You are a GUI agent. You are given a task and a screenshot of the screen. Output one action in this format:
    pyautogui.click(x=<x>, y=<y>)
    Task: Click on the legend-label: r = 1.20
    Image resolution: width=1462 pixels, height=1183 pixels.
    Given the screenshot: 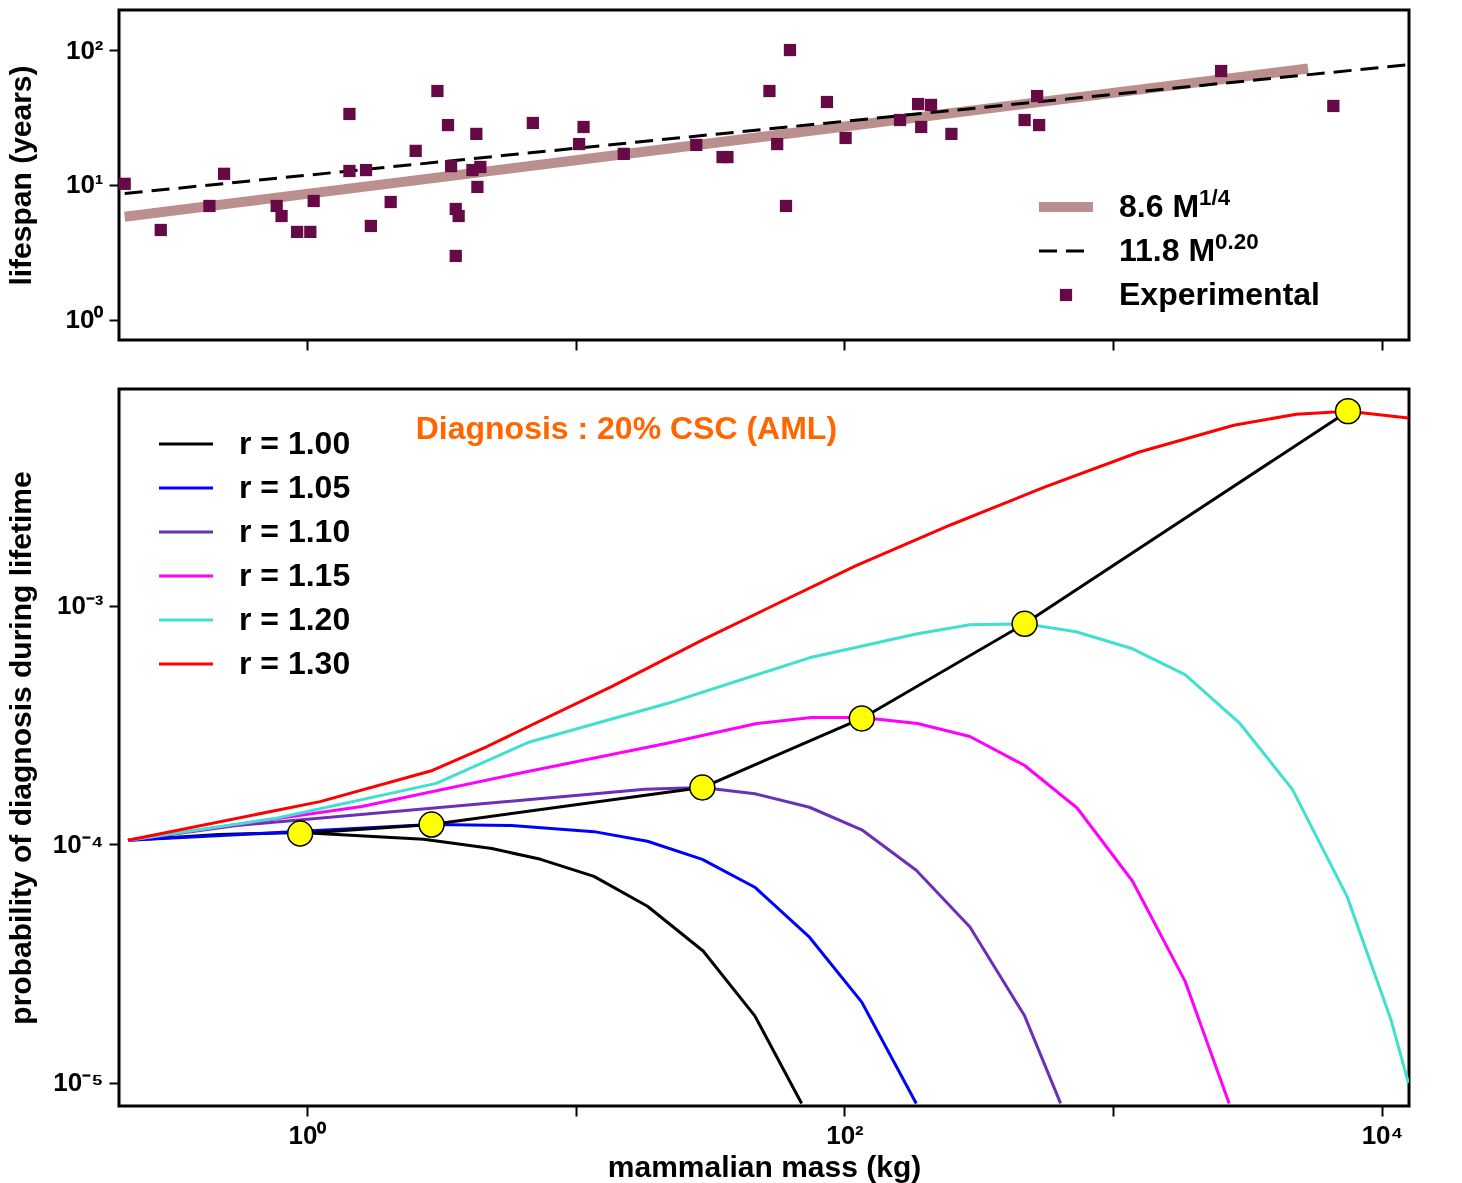 What is the action you would take?
    pyautogui.click(x=295, y=619)
    